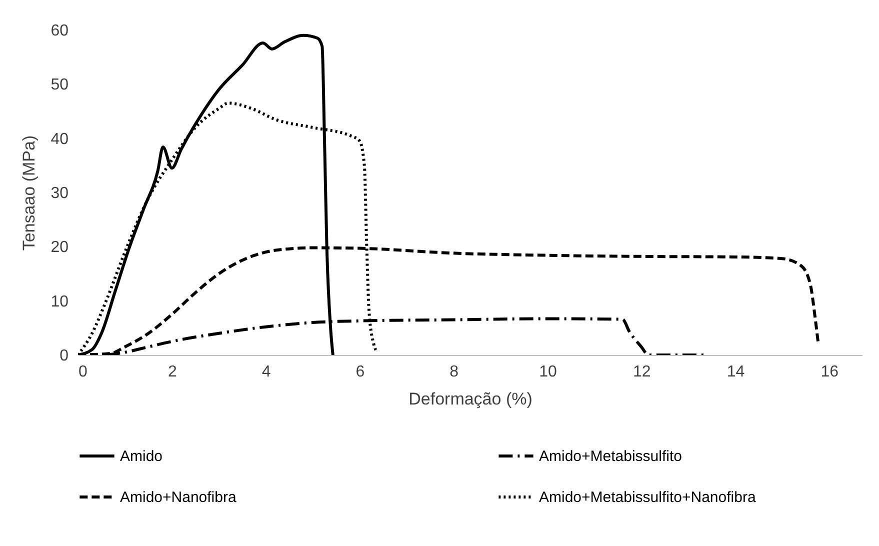  Describe the element at coordinates (829, 372) in the screenshot. I see `x-tick-label: 16` at that location.